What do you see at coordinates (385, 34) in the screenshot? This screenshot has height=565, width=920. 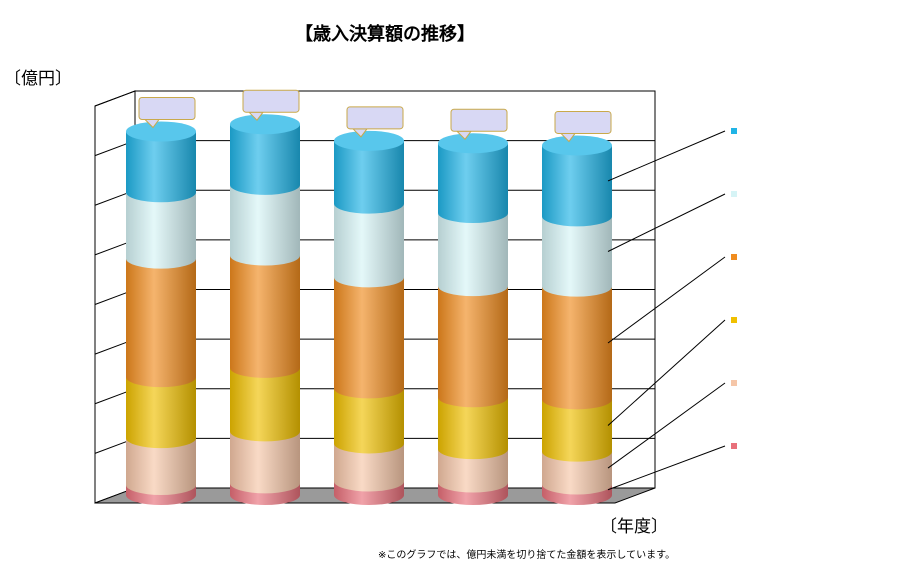 I see `chart-title: 【歳入決算額の推移】` at bounding box center [385, 34].